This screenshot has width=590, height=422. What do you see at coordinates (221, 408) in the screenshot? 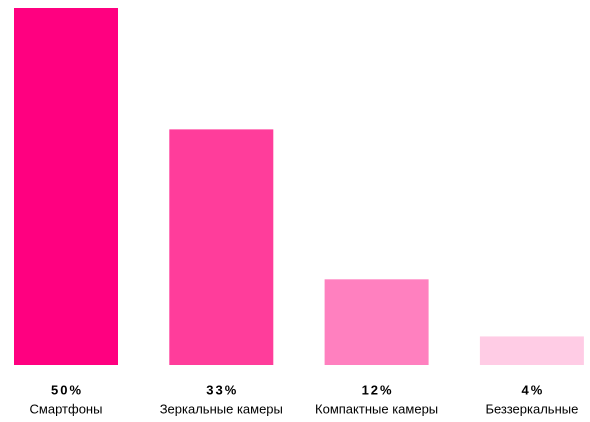
I see `category-label: Зеркальные камеры` at bounding box center [221, 408].